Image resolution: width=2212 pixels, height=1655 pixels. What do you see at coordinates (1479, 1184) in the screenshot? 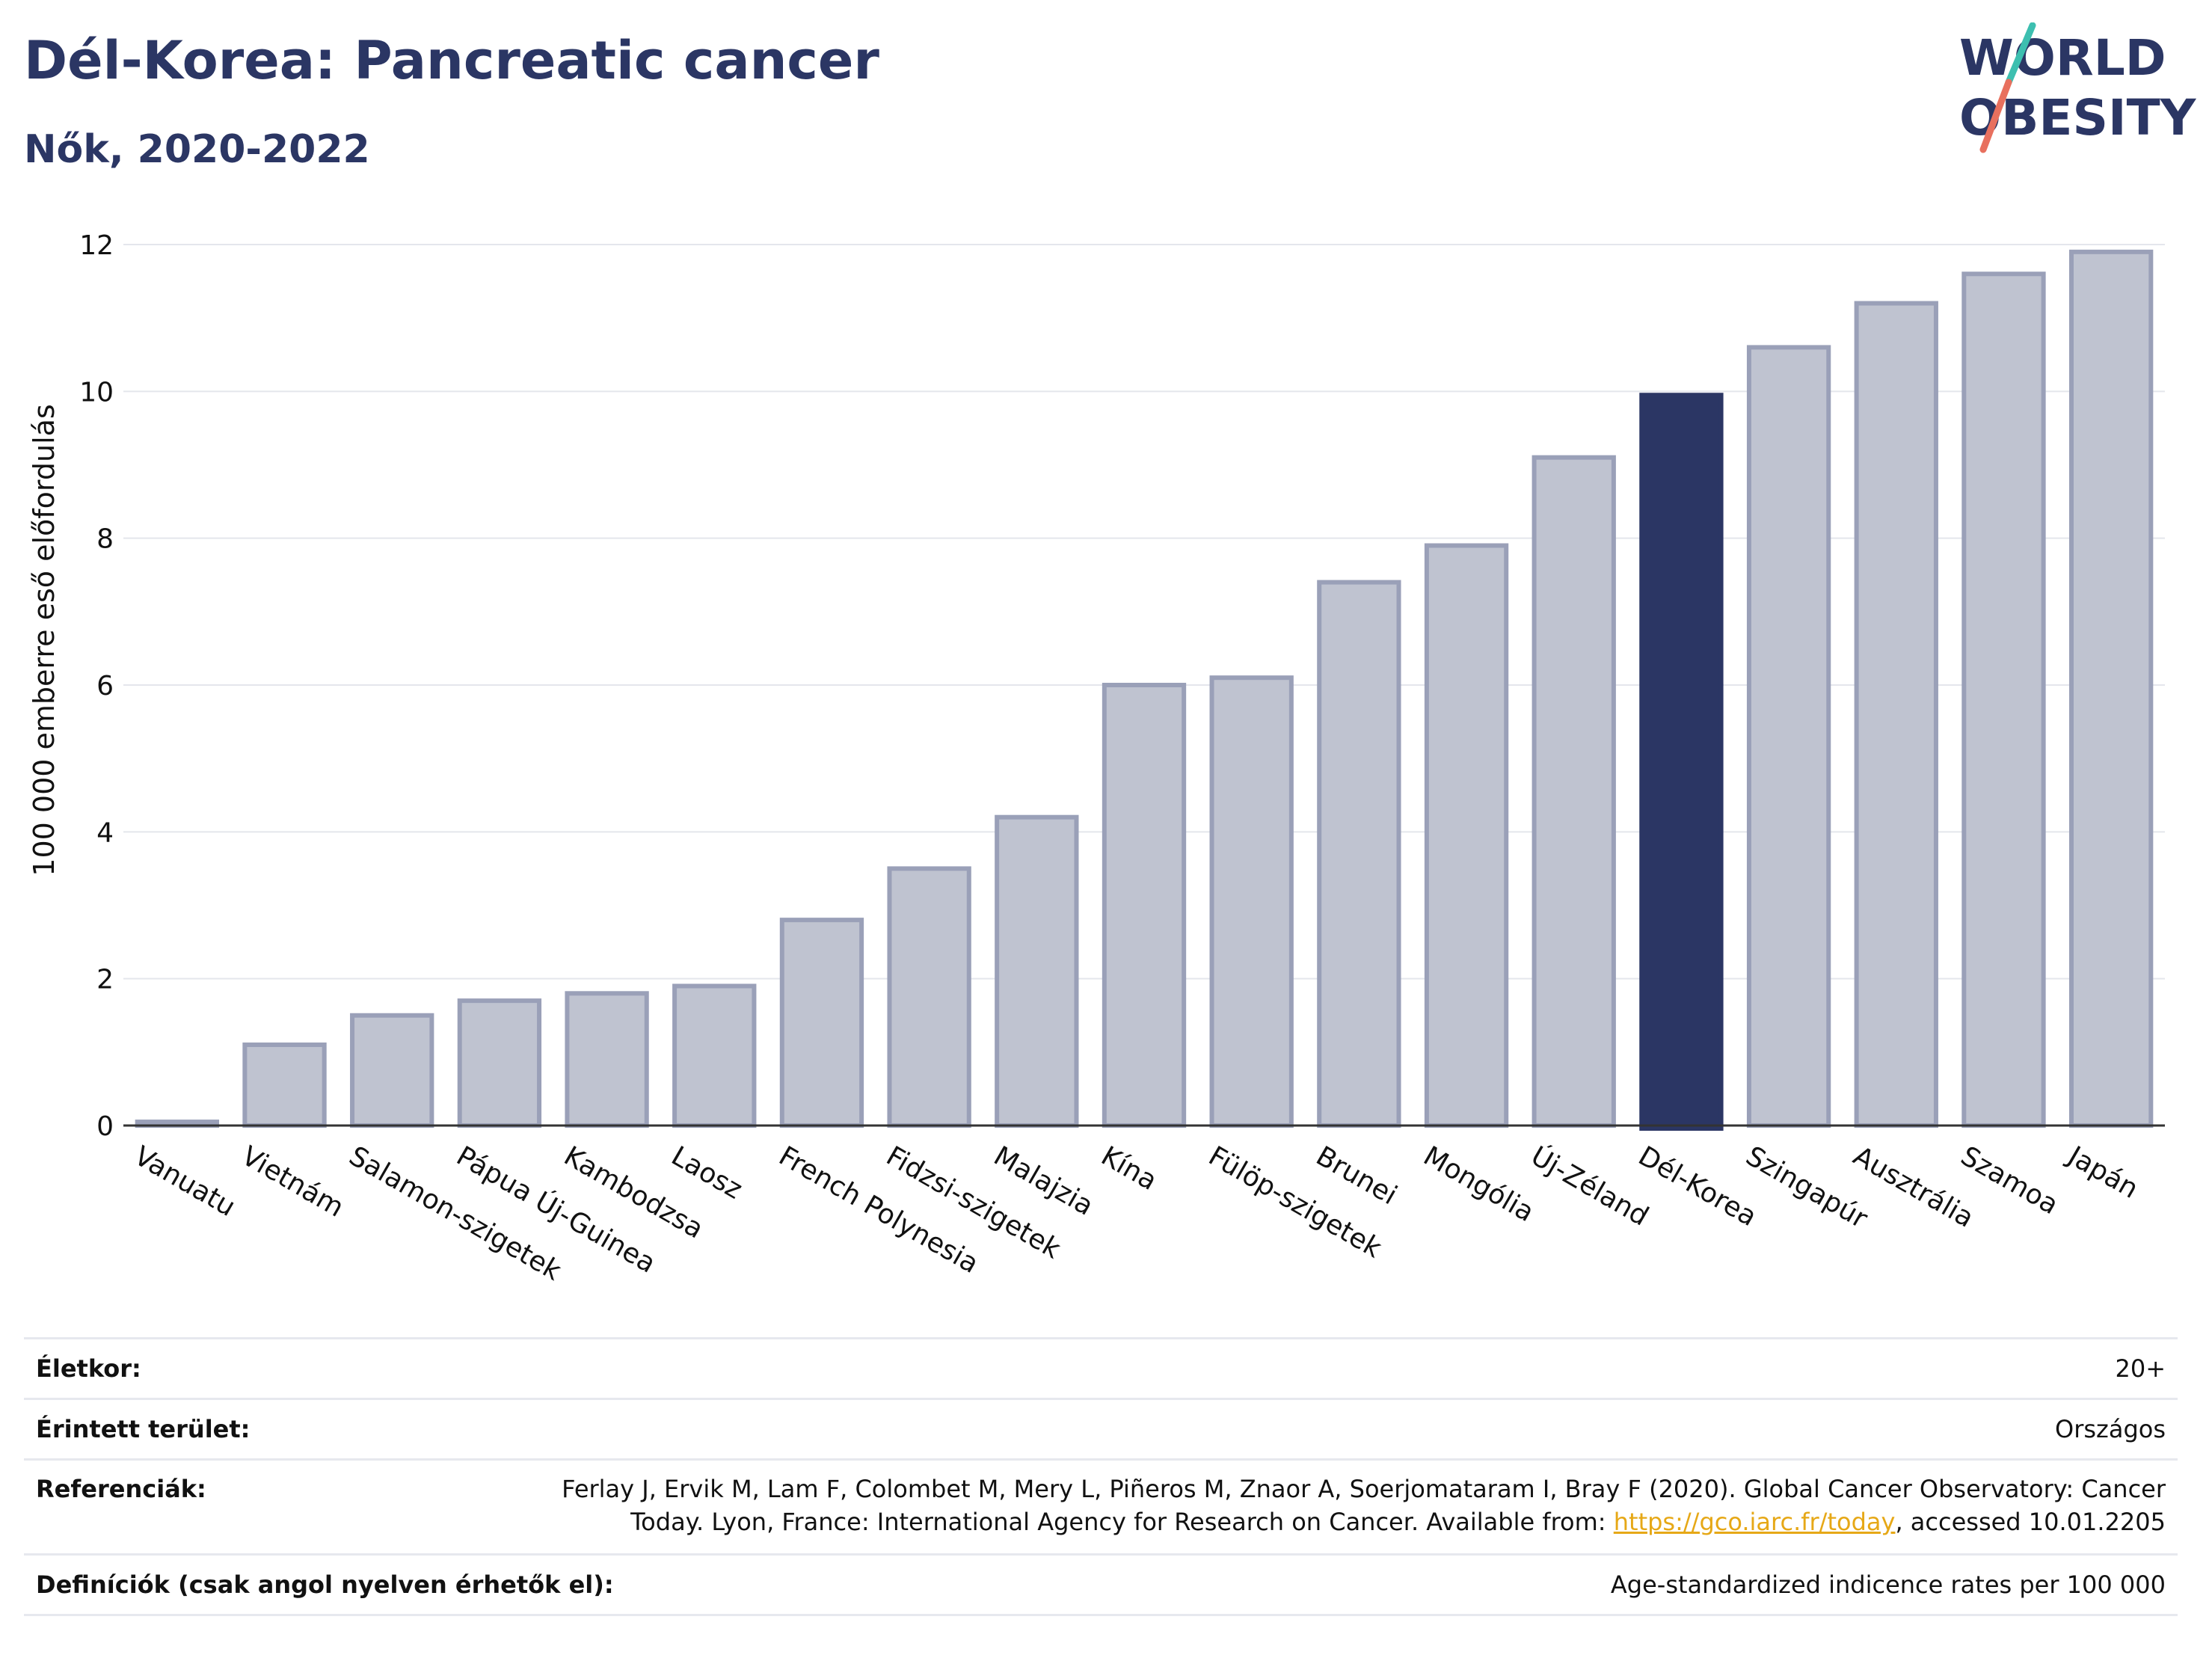
I see `x-tick-label: Mongólia` at bounding box center [1479, 1184].